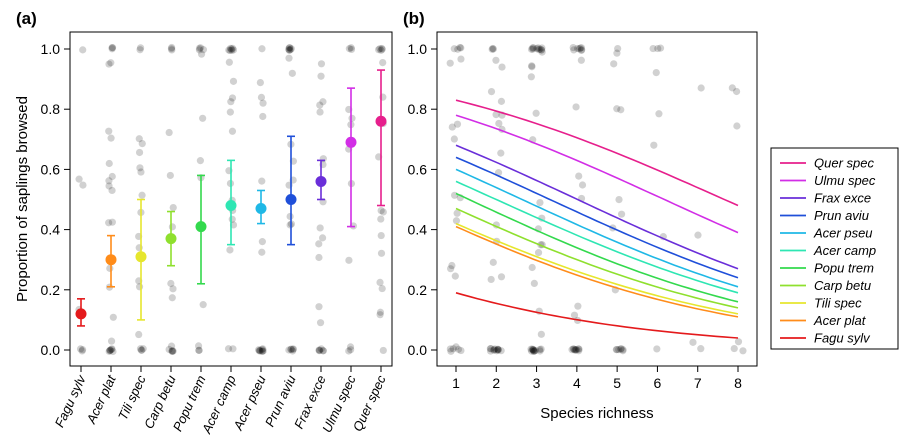 The width and height of the screenshot is (901, 446). Describe the element at coordinates (844, 163) in the screenshot. I see `legend-label: Quer spec` at that location.